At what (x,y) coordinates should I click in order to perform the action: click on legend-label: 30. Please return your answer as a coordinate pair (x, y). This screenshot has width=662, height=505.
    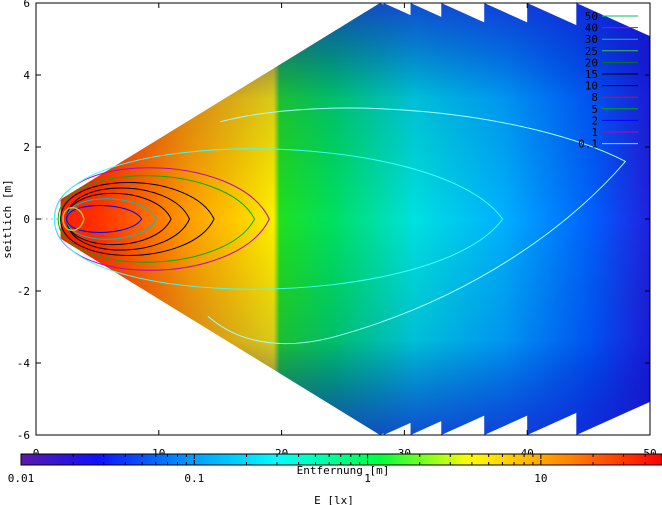
    Looking at the image, I should click on (591, 39).